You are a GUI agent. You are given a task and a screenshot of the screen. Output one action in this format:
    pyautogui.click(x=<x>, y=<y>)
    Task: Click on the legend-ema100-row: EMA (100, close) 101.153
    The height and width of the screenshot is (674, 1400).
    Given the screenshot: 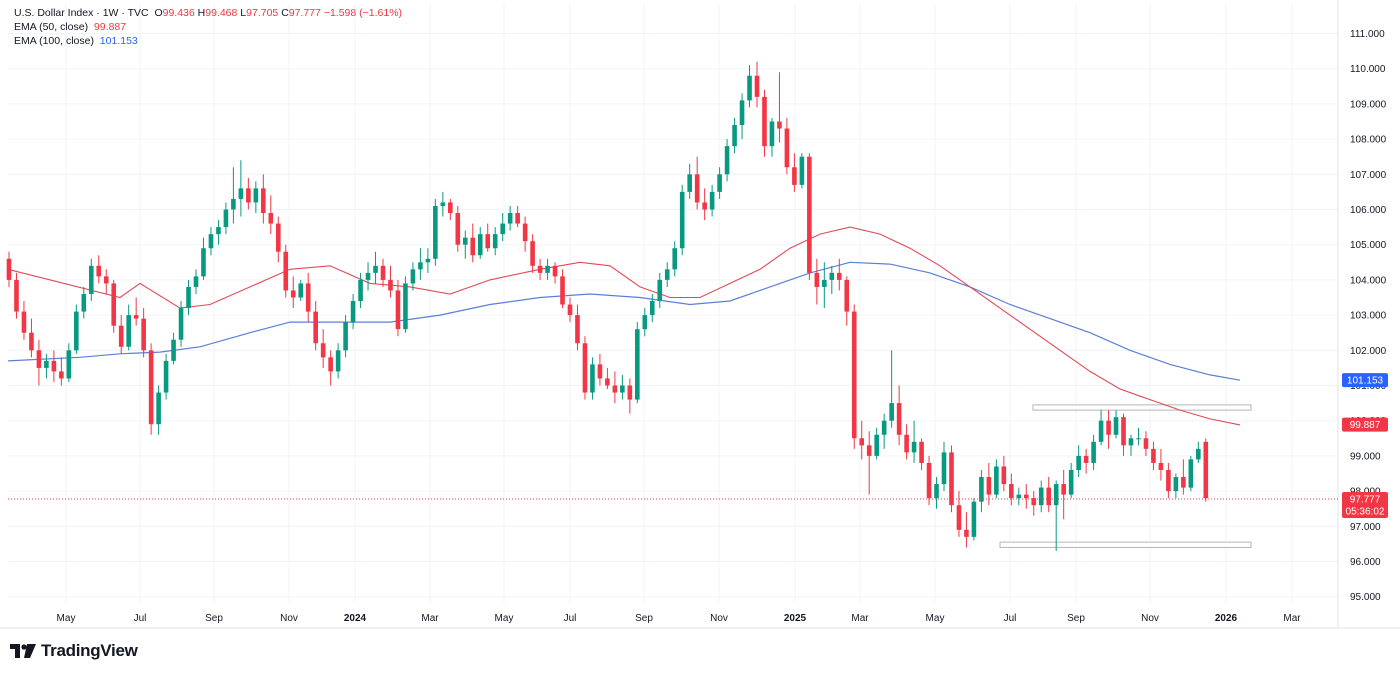 What is the action you would take?
    pyautogui.click(x=208, y=41)
    